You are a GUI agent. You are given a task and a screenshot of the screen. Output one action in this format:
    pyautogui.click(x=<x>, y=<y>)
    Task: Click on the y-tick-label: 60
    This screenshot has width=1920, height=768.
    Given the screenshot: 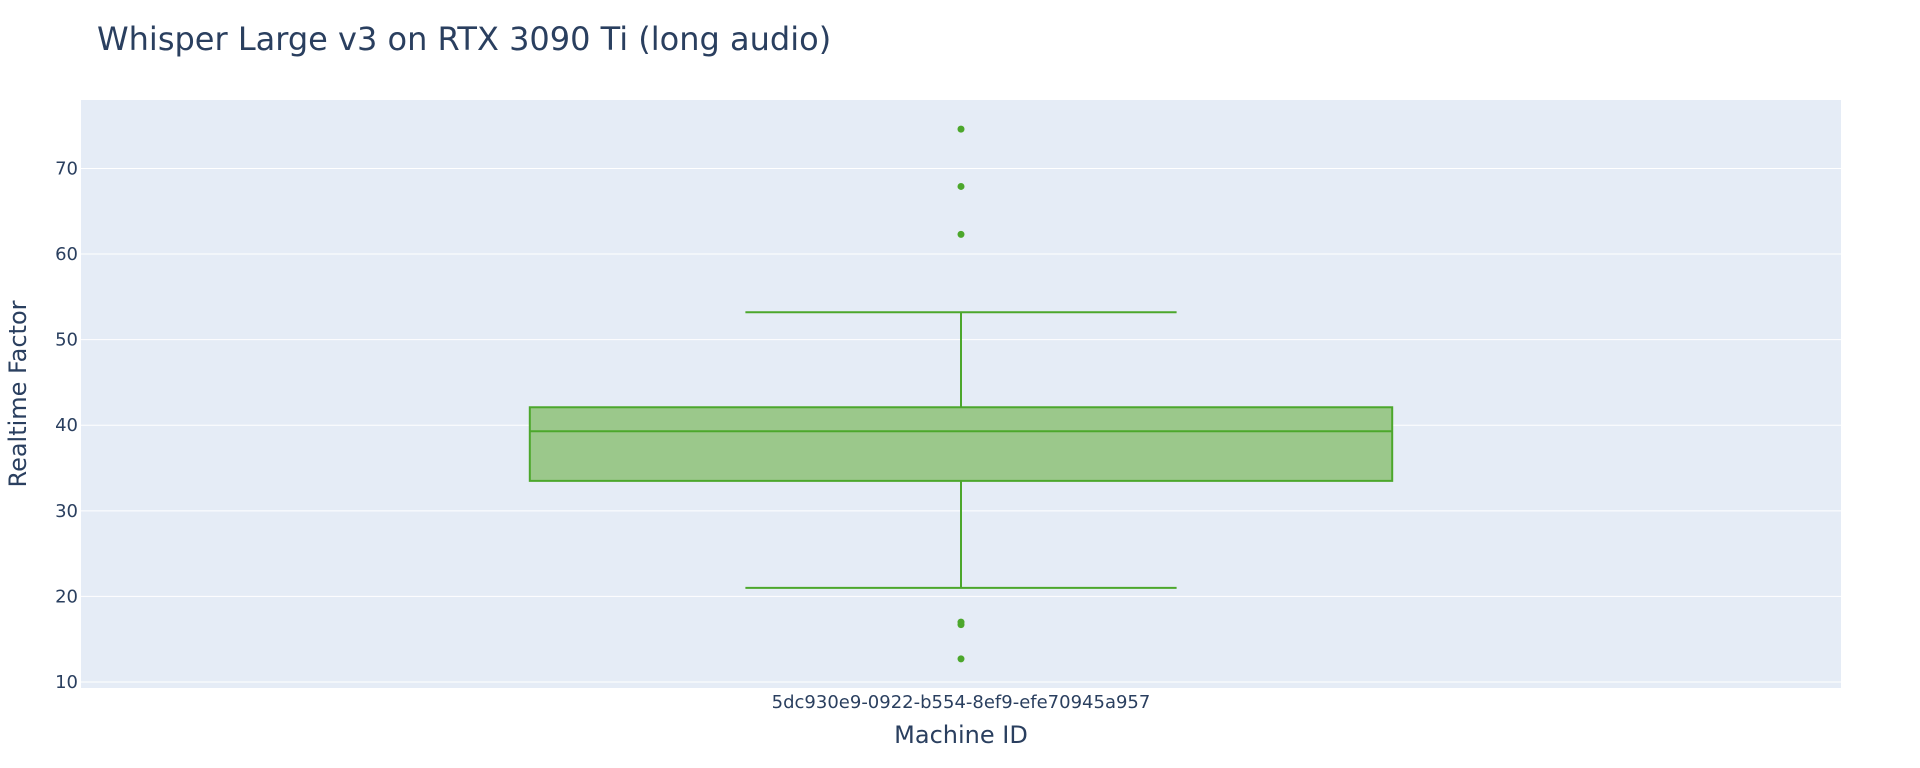 What is the action you would take?
    pyautogui.click(x=66, y=254)
    